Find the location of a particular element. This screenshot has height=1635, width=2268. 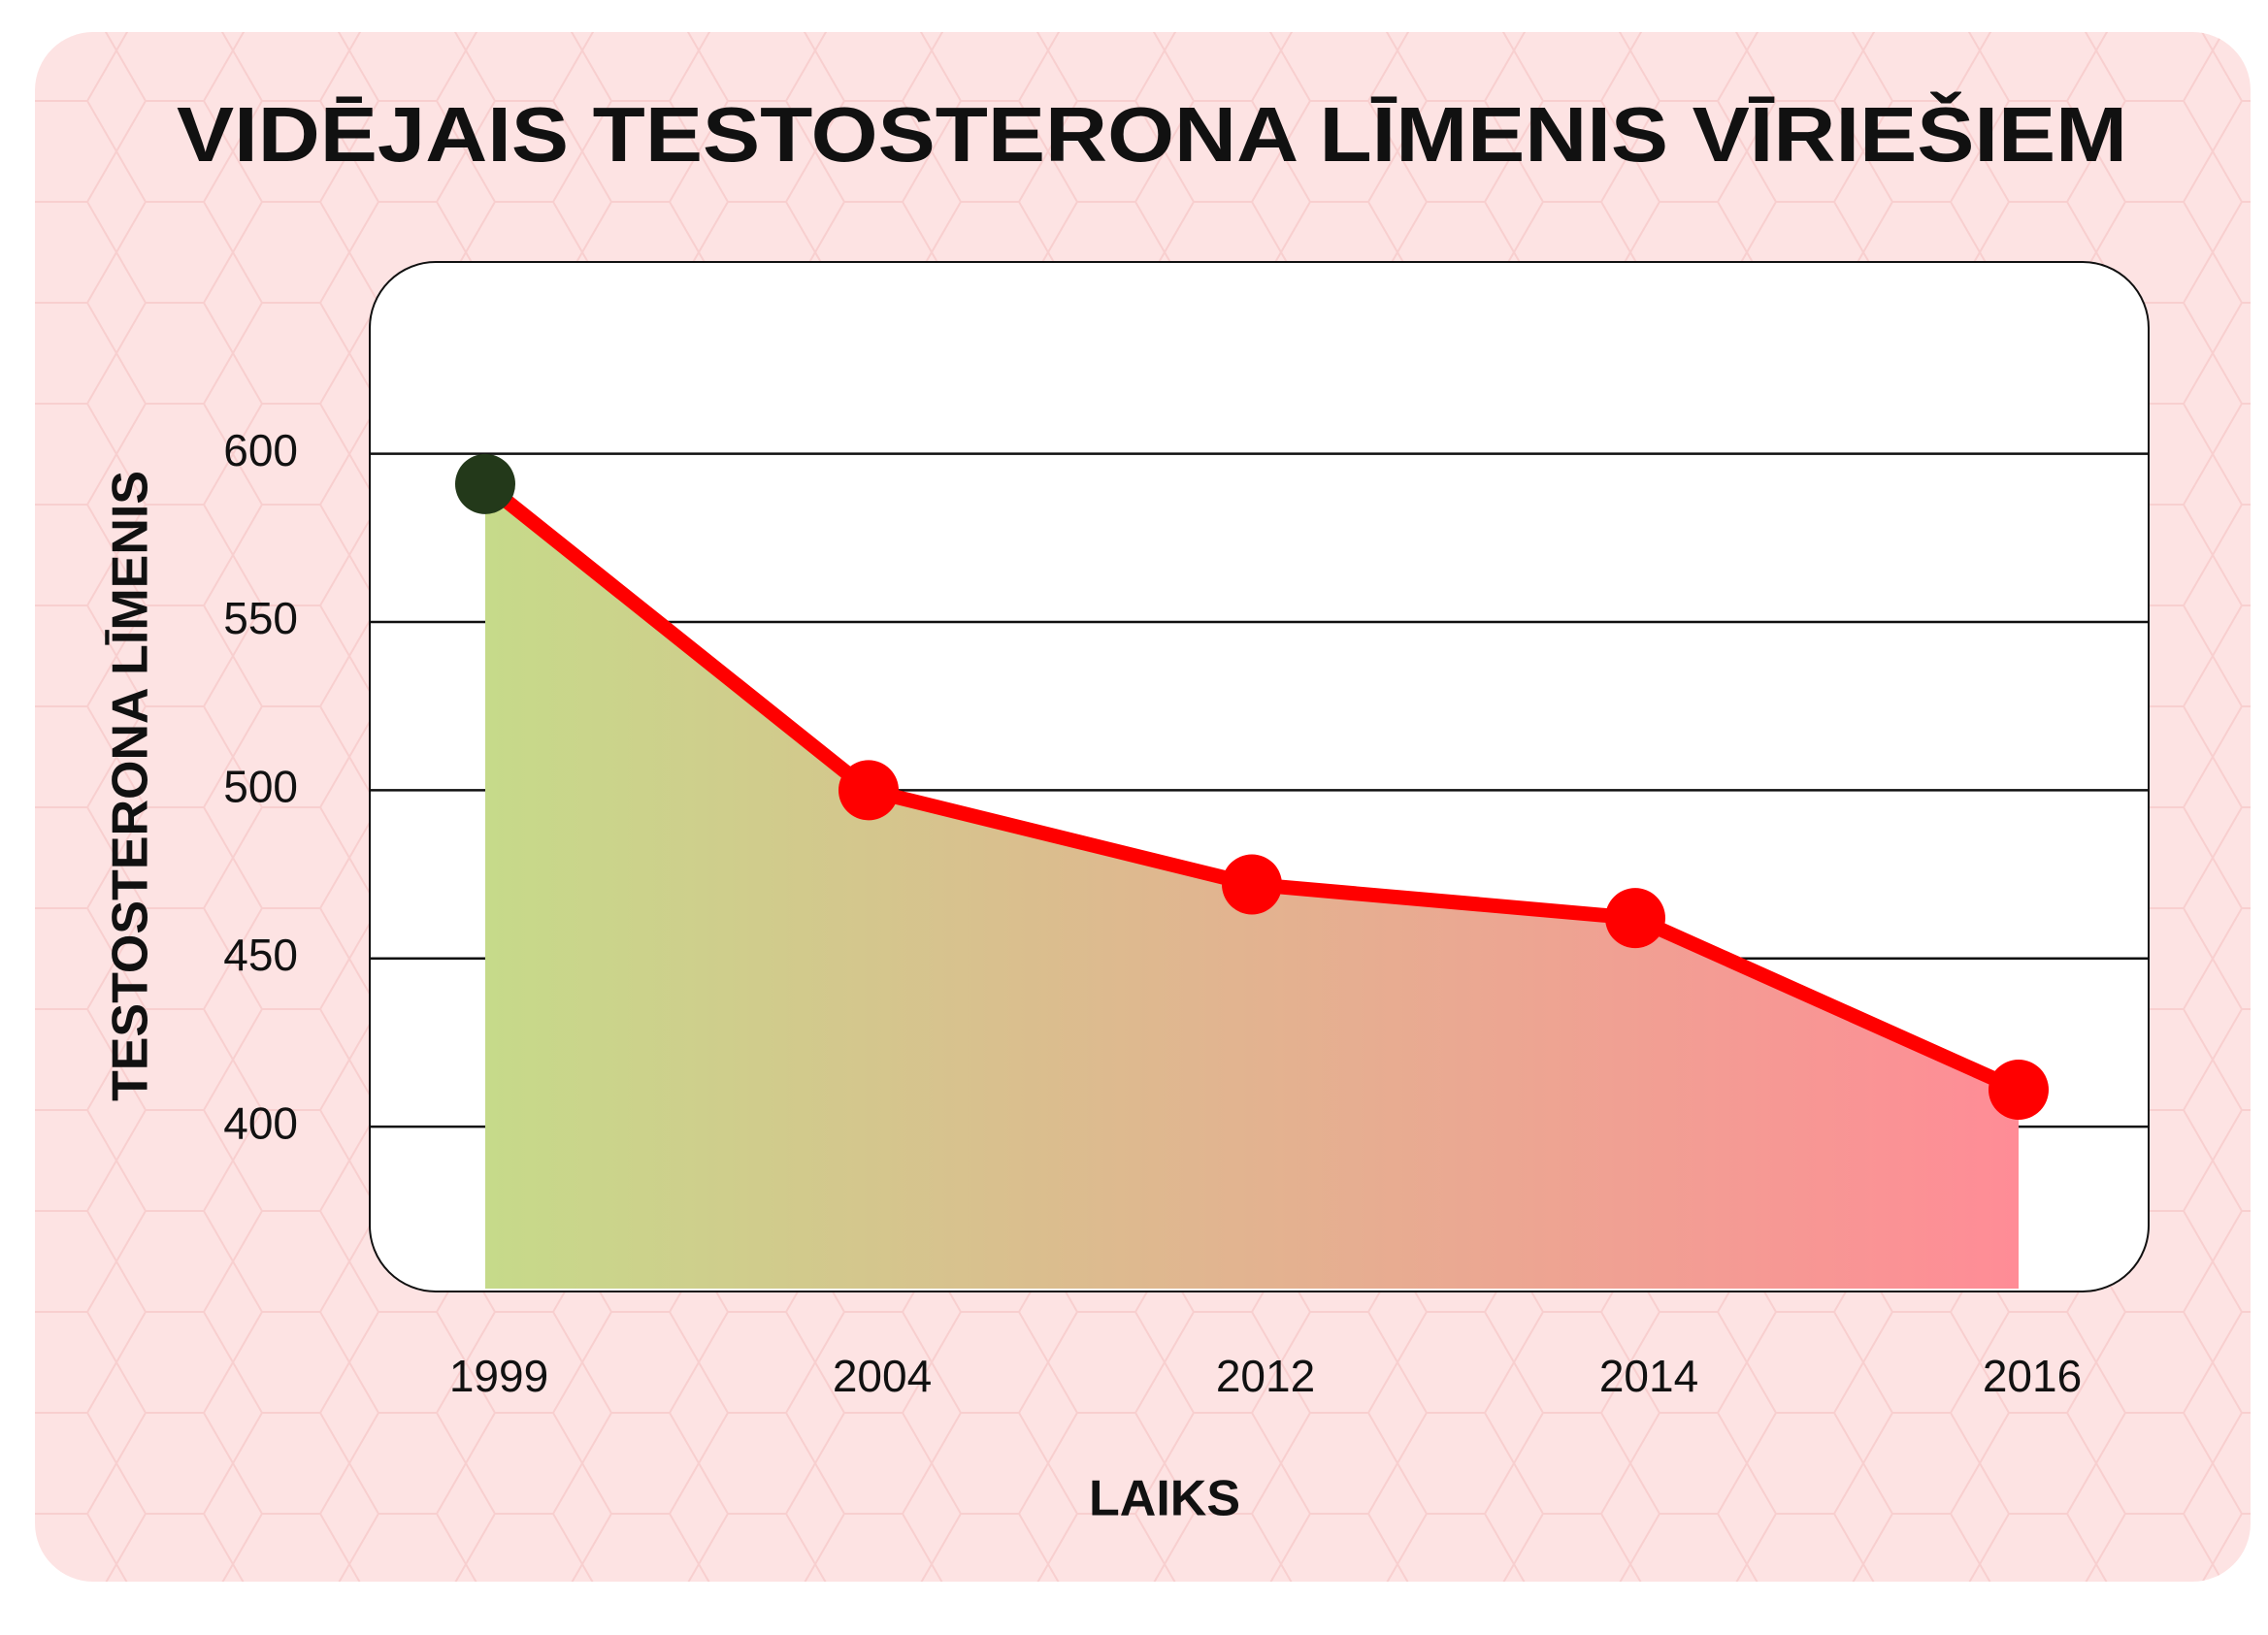

x-tick-label: 2016 is located at coordinates (2033, 1376).